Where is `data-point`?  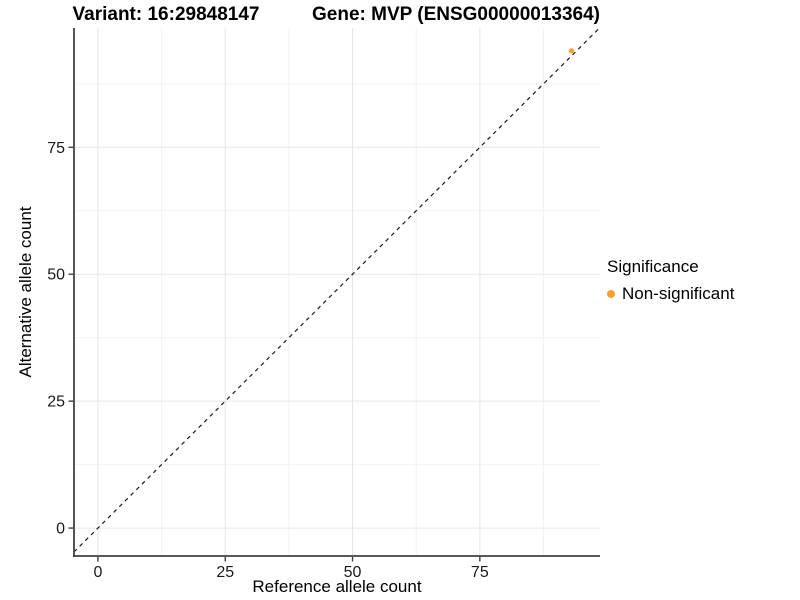
data-point is located at coordinates (571, 51).